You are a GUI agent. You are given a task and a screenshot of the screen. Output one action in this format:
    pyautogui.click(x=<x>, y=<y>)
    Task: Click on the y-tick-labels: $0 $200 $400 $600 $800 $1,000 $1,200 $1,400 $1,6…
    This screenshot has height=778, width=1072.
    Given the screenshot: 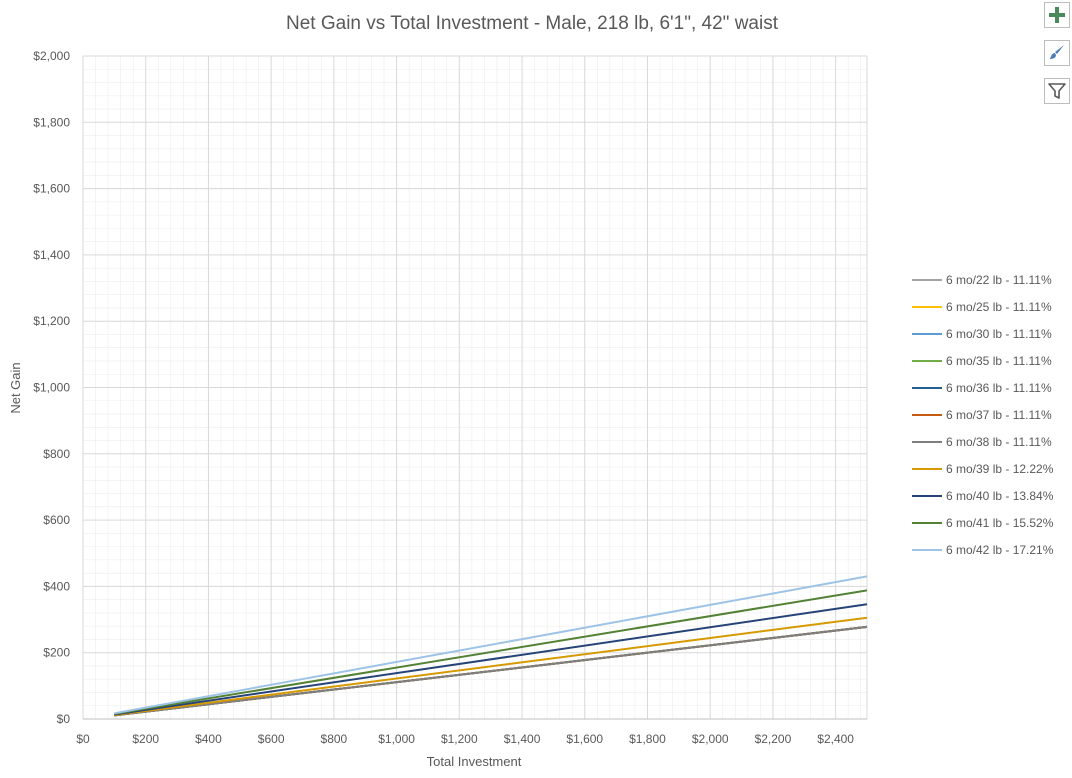 What is the action you would take?
    pyautogui.click(x=51, y=387)
    